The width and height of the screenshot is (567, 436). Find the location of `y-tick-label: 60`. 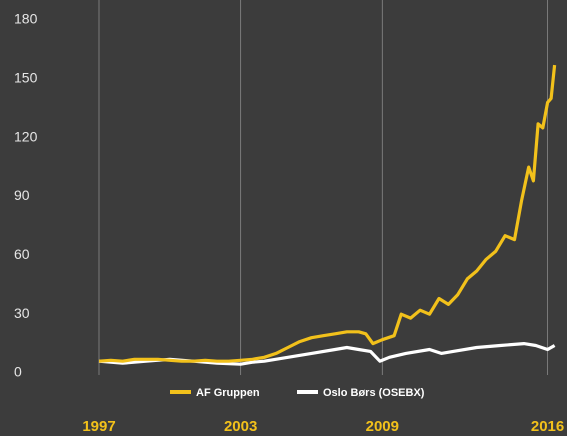

y-tick-label: 60 is located at coordinates (22, 254).